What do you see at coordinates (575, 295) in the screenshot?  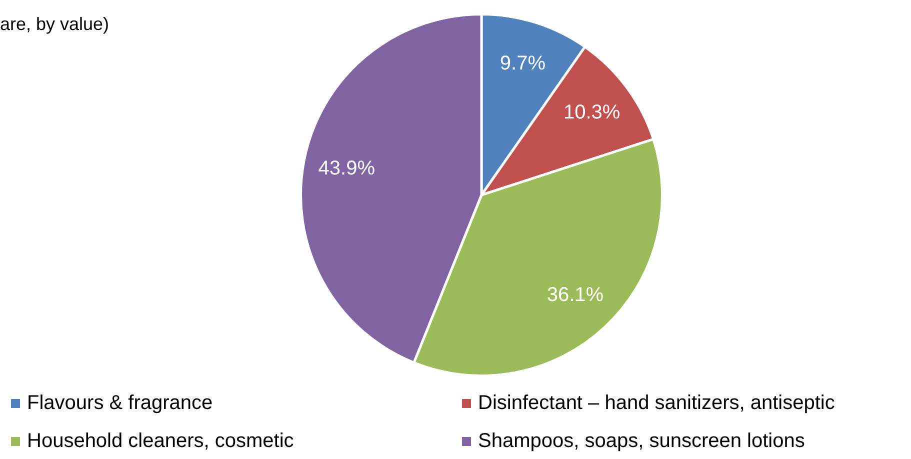 I see `data-label: 36.1%` at bounding box center [575, 295].